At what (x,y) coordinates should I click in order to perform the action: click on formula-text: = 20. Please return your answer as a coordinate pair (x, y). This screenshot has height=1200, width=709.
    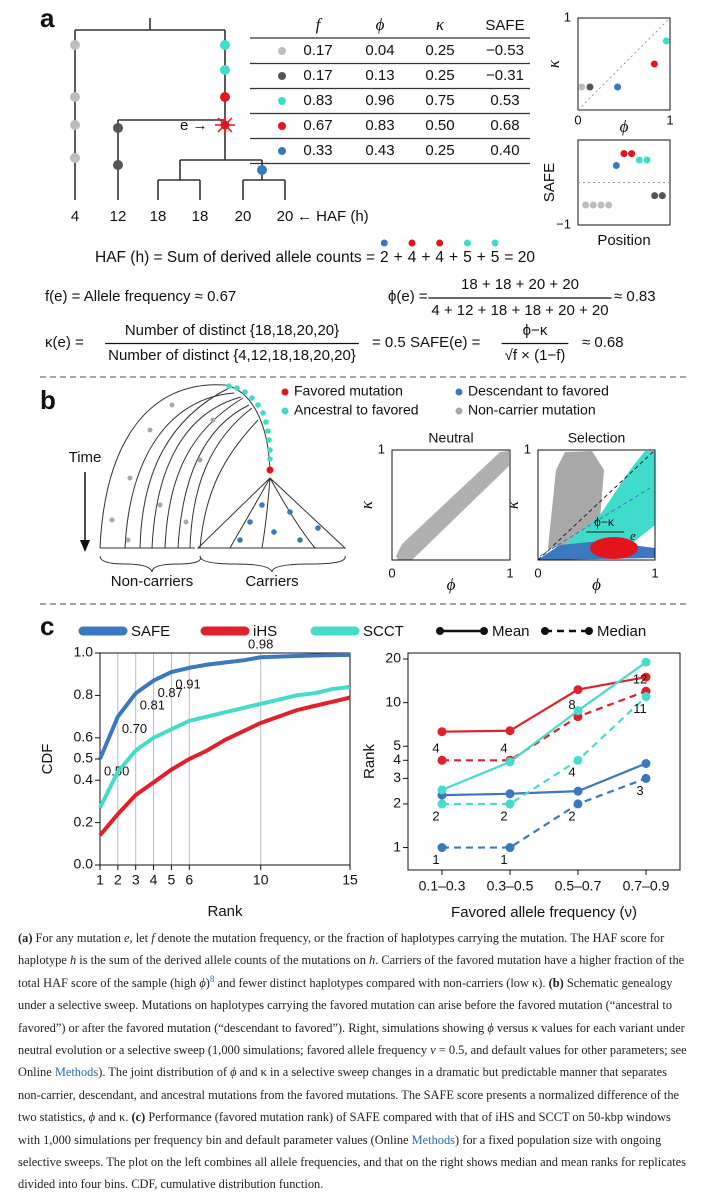
    Looking at the image, I should click on (519, 257).